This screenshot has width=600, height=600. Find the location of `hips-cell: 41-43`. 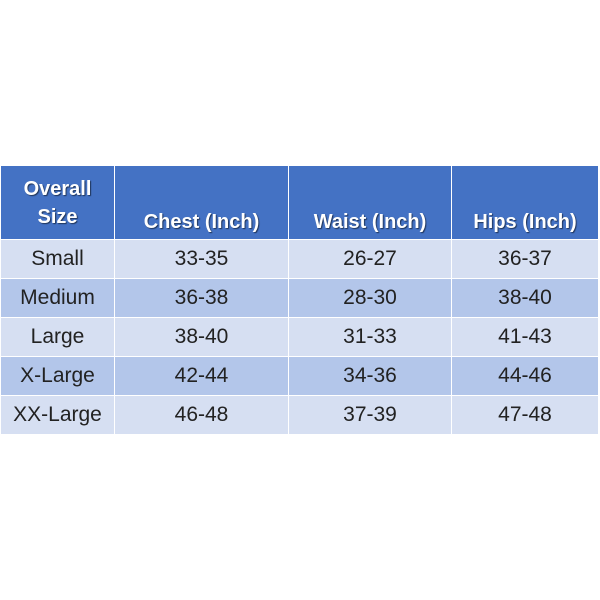

hips-cell: 41-43 is located at coordinates (525, 337).